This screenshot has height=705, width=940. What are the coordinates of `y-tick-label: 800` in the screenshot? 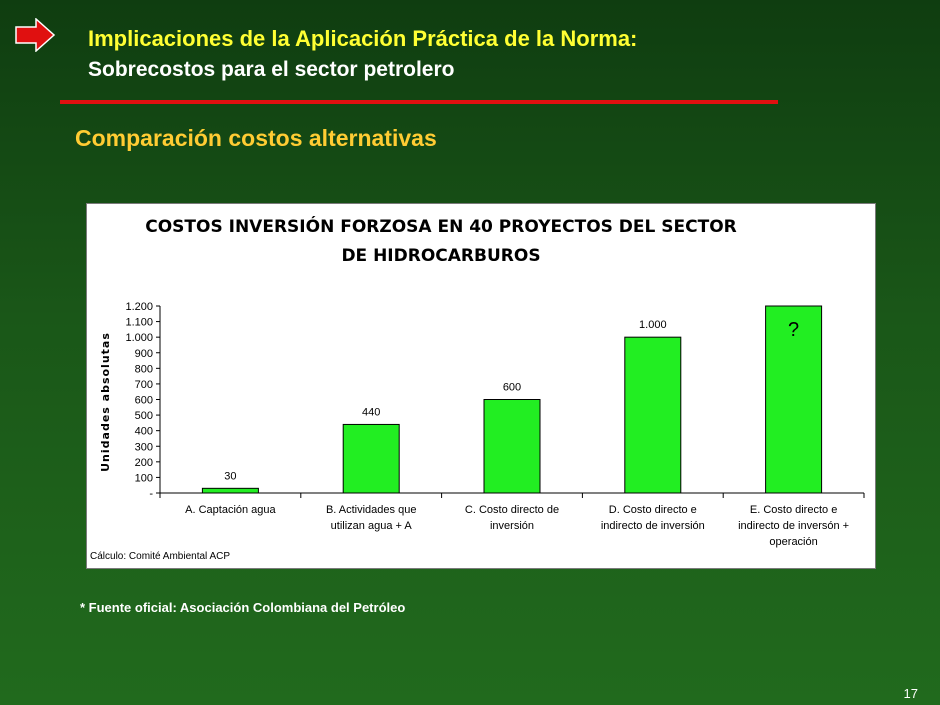 It's located at (144, 369).